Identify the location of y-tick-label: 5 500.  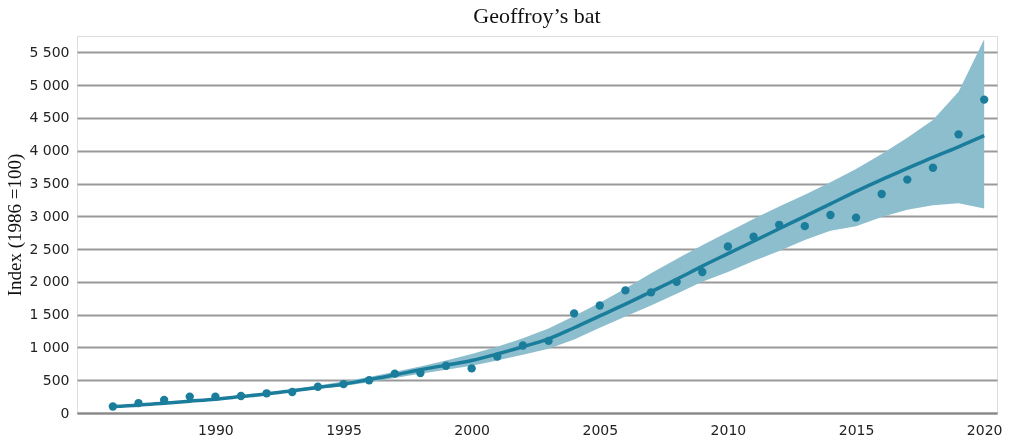
(49, 51).